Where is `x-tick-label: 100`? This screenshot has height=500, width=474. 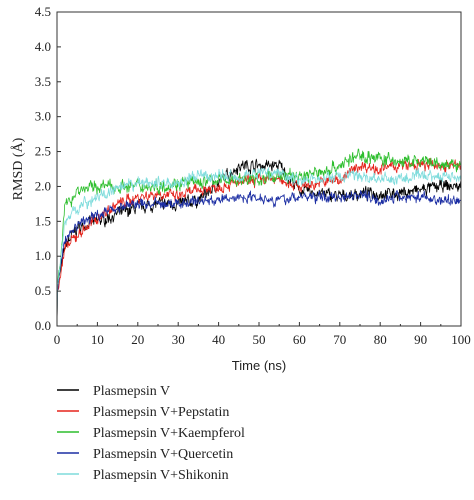
x-tick-label: 100 is located at coordinates (461, 339).